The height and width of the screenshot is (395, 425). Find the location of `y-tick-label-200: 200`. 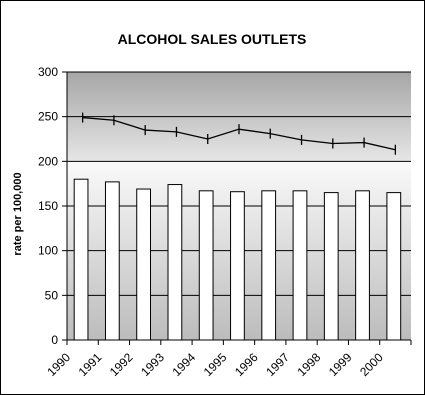

y-tick-label-200: 200 is located at coordinates (48, 161).